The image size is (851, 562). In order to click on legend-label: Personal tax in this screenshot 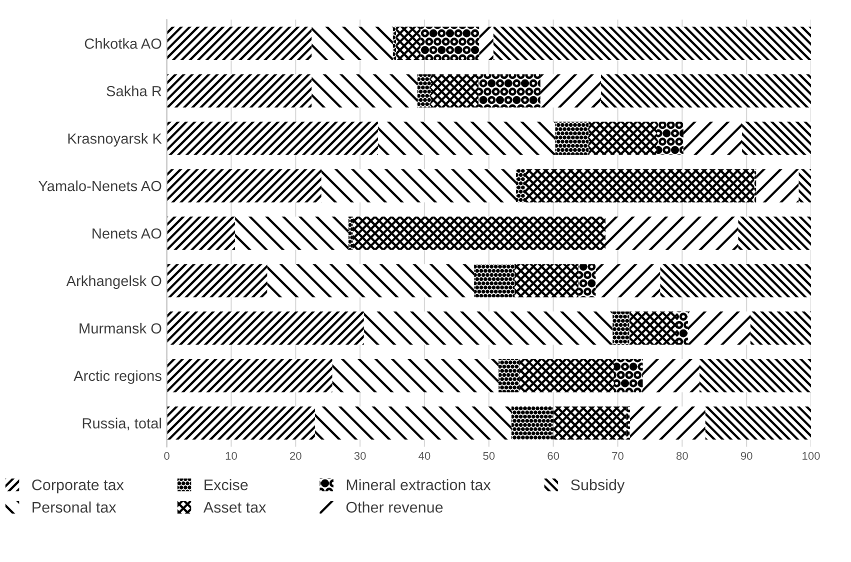, I will do `click(74, 507)`.